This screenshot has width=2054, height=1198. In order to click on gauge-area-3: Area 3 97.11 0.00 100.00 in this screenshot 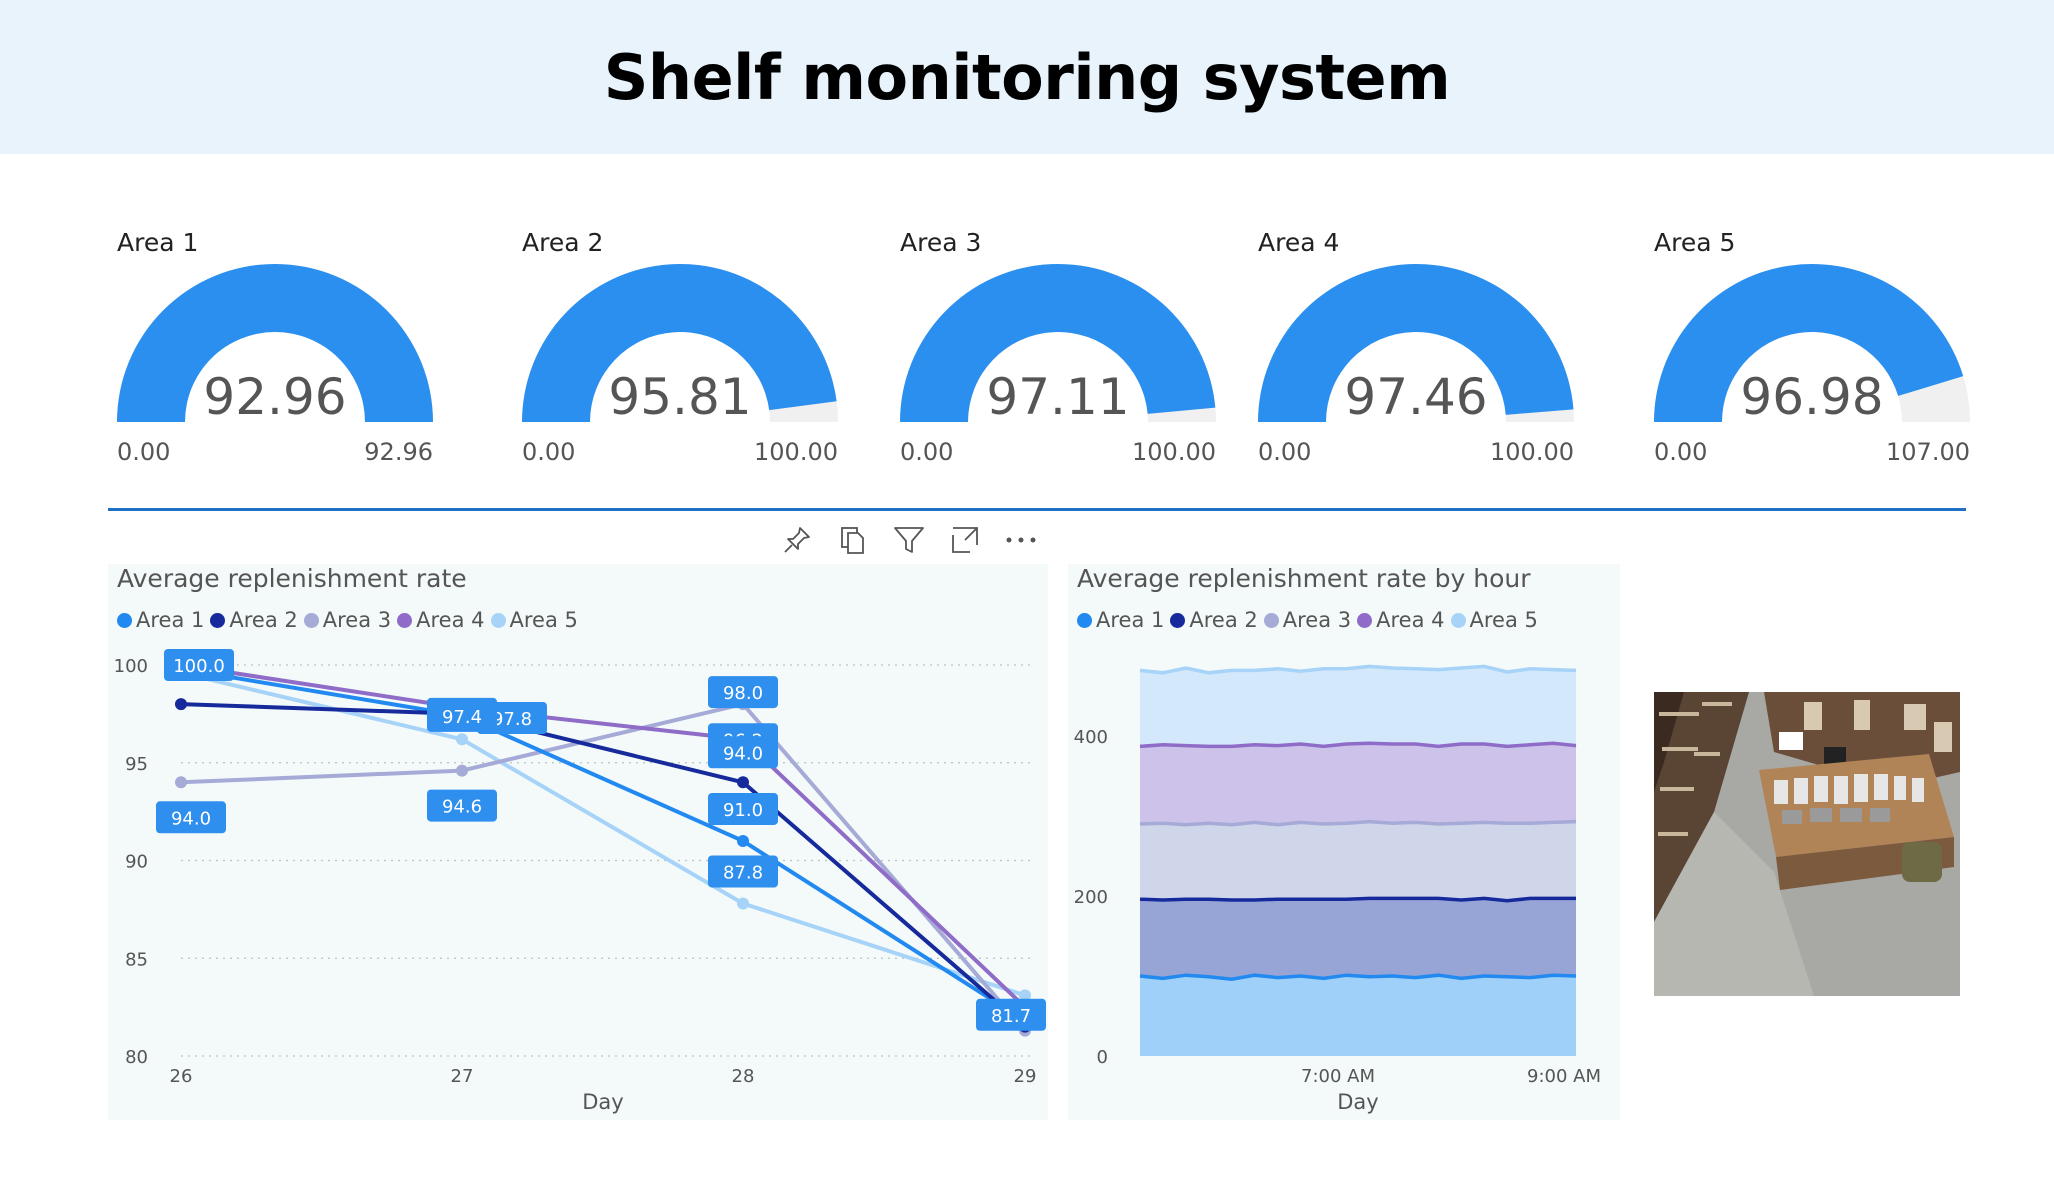, I will do `click(1070, 358)`.